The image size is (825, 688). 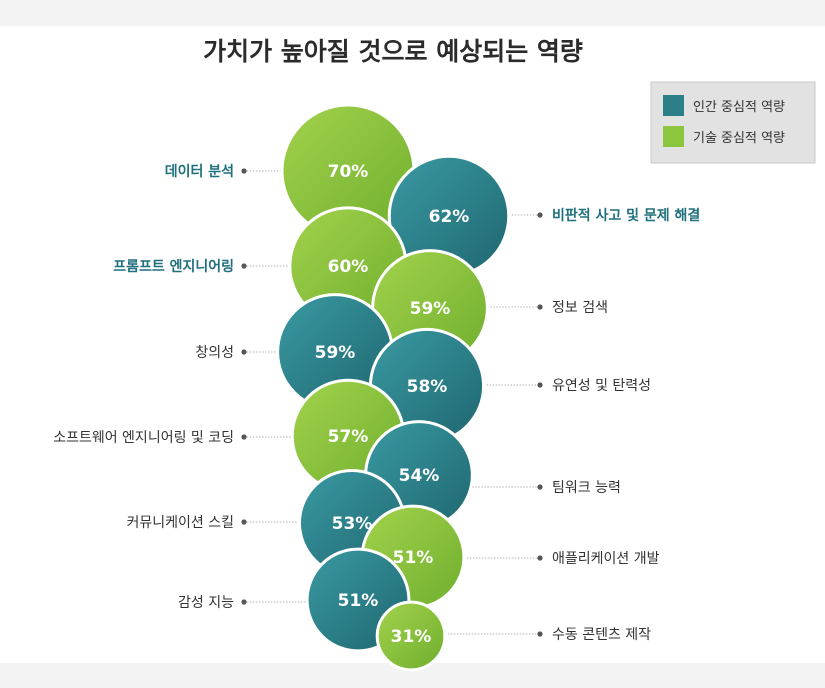 I want to click on legend: 인간 중심적 역량 기술 중심적 역량, so click(x=733, y=122).